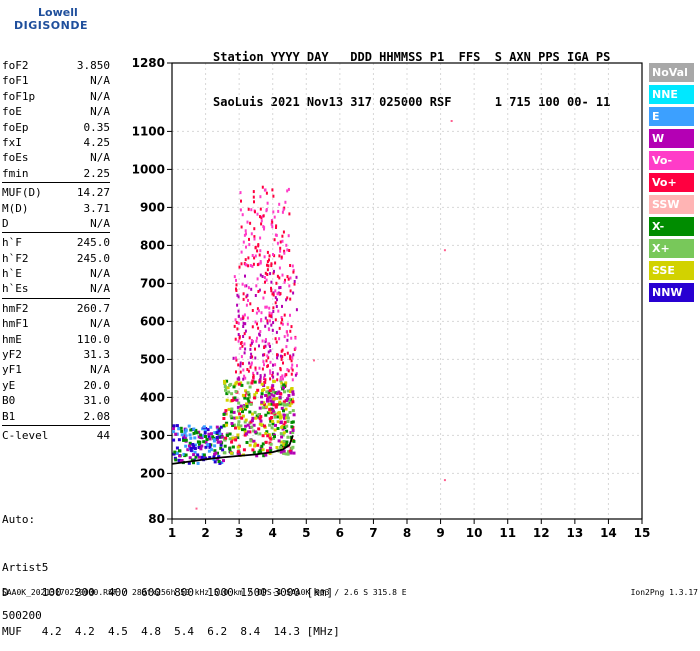  I want to click on param-name: yE, so click(9, 385).